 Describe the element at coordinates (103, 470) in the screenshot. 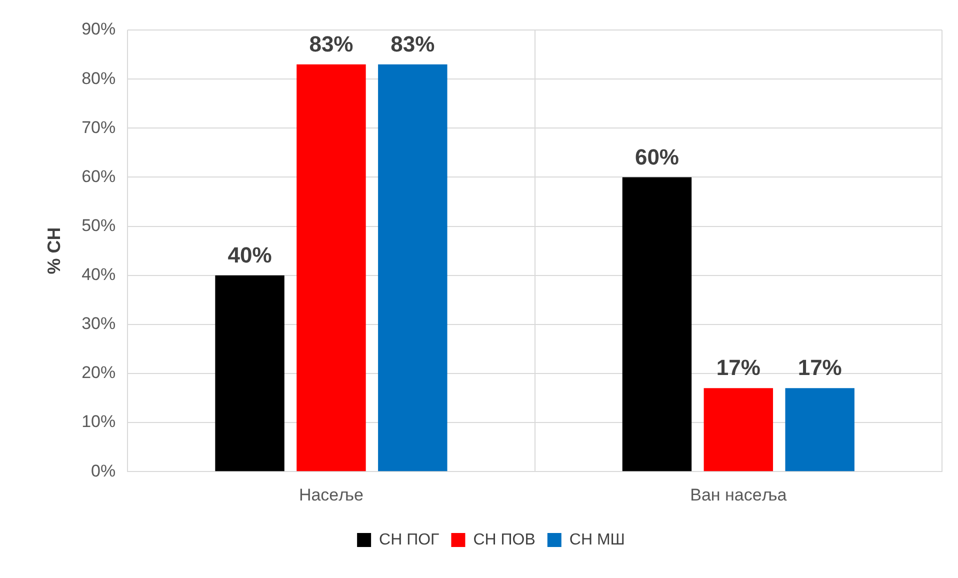

I see `y-tick-label: 0%` at that location.